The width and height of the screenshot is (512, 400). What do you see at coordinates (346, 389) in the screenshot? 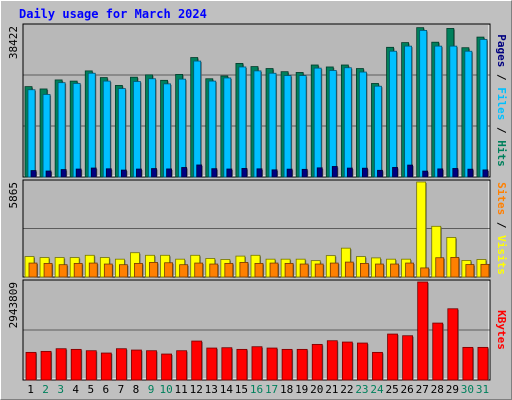
I see `x-tick-label: 22` at bounding box center [346, 389].